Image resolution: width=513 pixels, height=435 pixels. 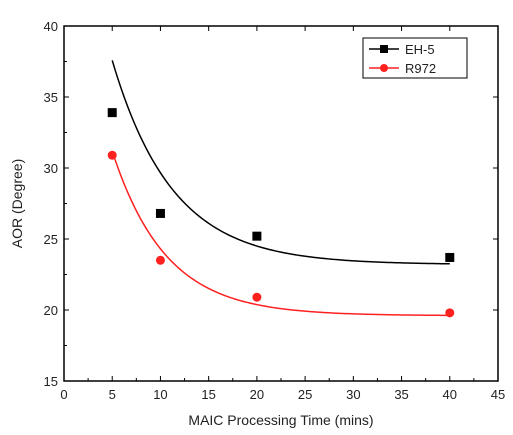 I want to click on legend-entry-eh5: EH-5, so click(x=402, y=49).